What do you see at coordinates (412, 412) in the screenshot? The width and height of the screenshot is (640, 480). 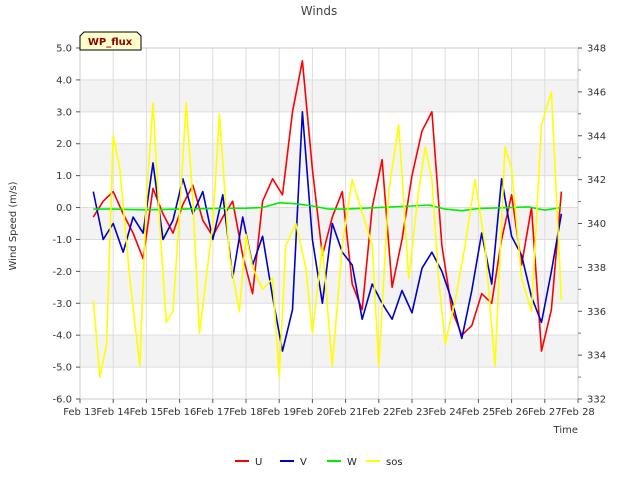 I see `x-tick-label: Feb 23` at bounding box center [412, 412].